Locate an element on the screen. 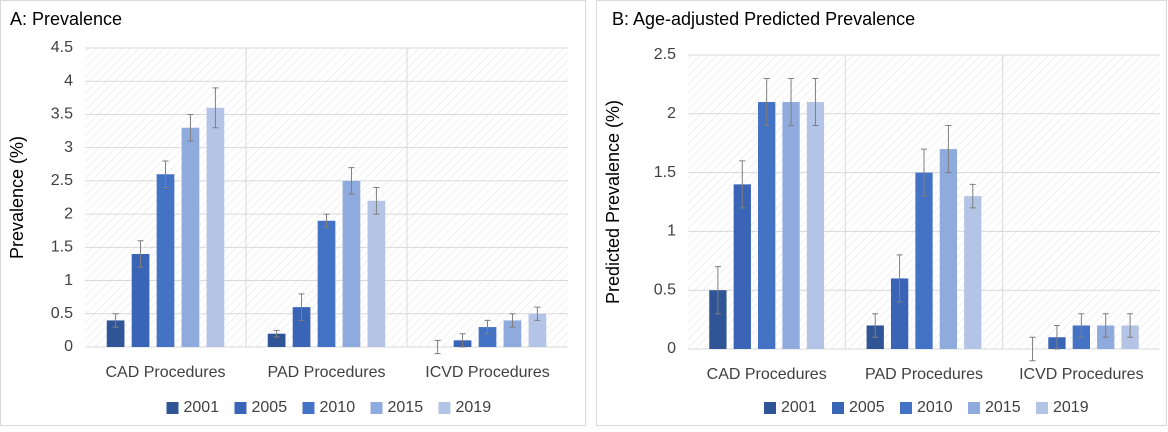 The height and width of the screenshot is (432, 1168). chart-title: A: Prevalence is located at coordinates (66, 19).